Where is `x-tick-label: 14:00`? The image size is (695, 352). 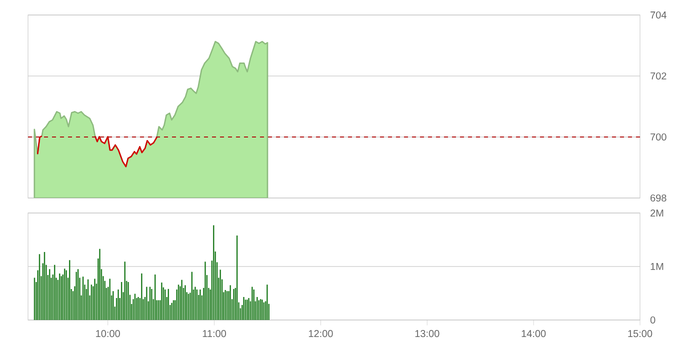 x-tick-label: 14:00 is located at coordinates (534, 334).